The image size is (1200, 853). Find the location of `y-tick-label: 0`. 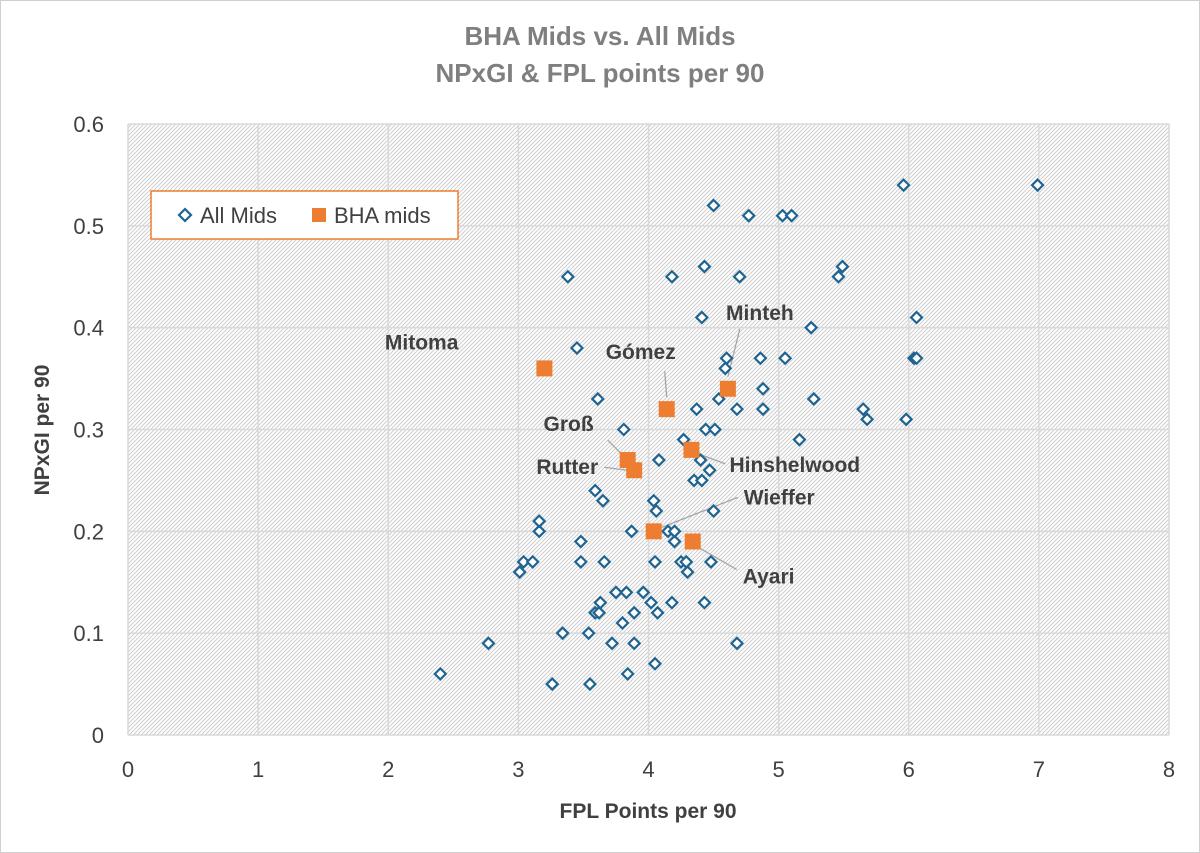

y-tick-label: 0 is located at coordinates (98, 735).